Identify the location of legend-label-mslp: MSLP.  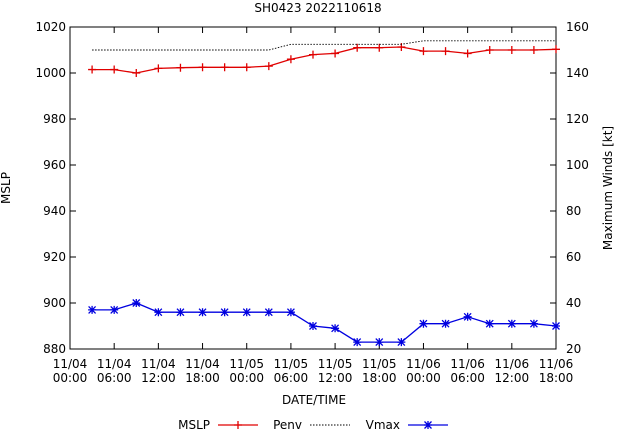
(194, 425).